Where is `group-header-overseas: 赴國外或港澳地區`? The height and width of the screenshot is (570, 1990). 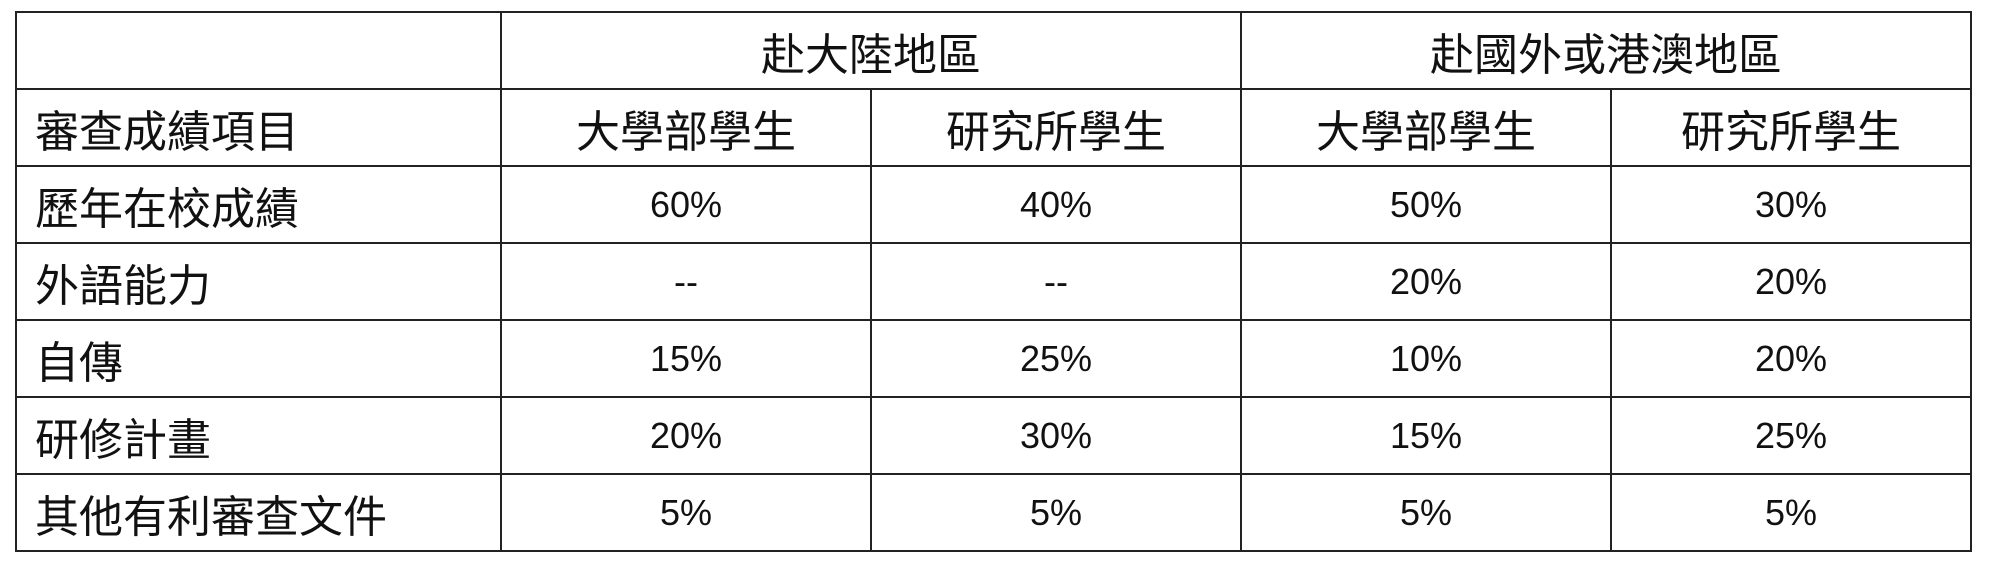 group-header-overseas: 赴國外或港澳地區 is located at coordinates (1606, 50).